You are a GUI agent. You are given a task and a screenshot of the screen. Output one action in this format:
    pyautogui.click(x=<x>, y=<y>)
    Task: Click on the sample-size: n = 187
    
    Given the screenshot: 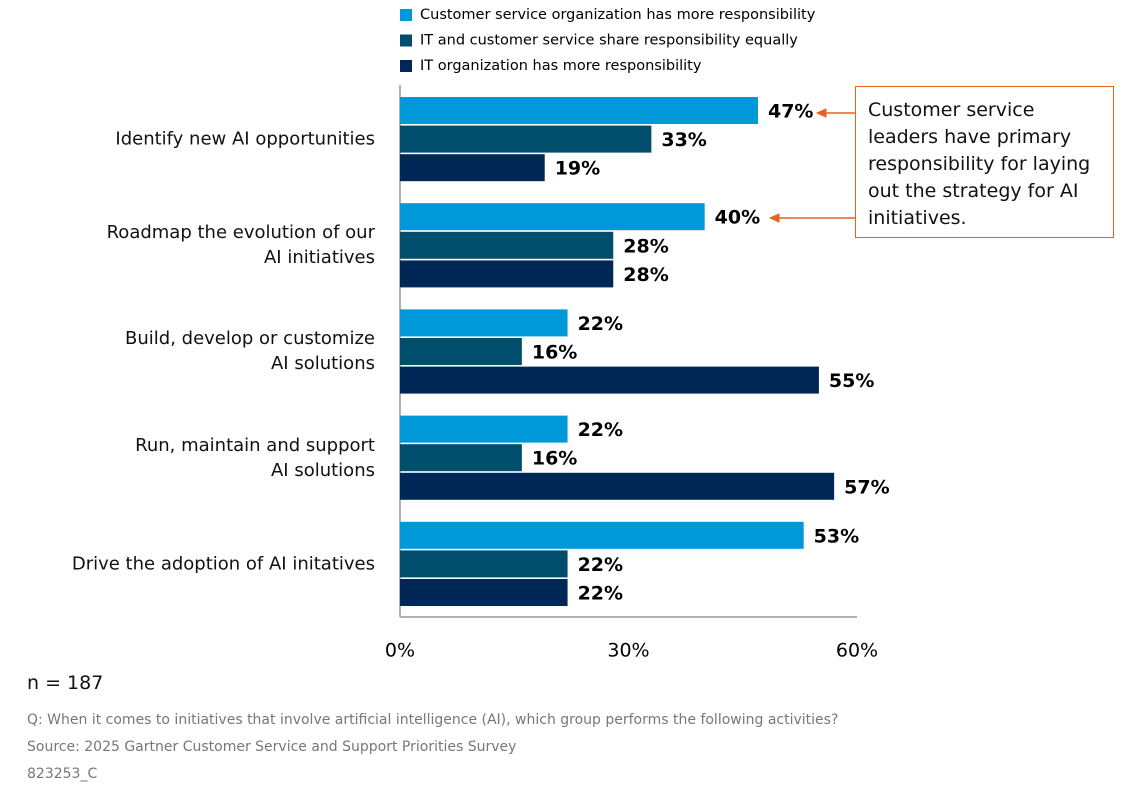 What is the action you would take?
    pyautogui.click(x=65, y=683)
    